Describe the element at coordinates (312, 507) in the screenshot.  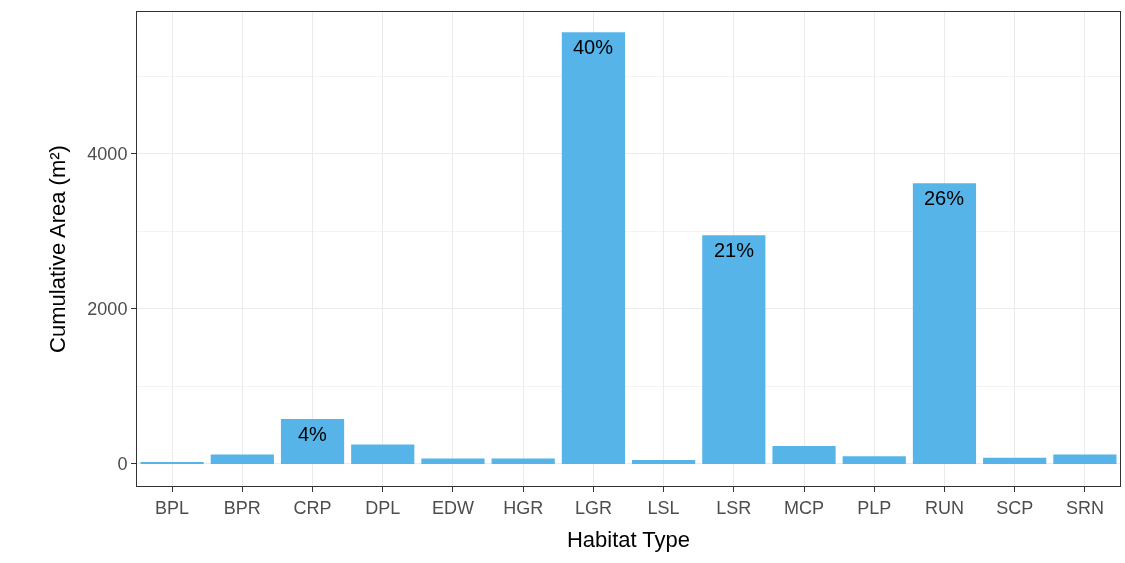
I see `x-tick-label: CRP` at that location.